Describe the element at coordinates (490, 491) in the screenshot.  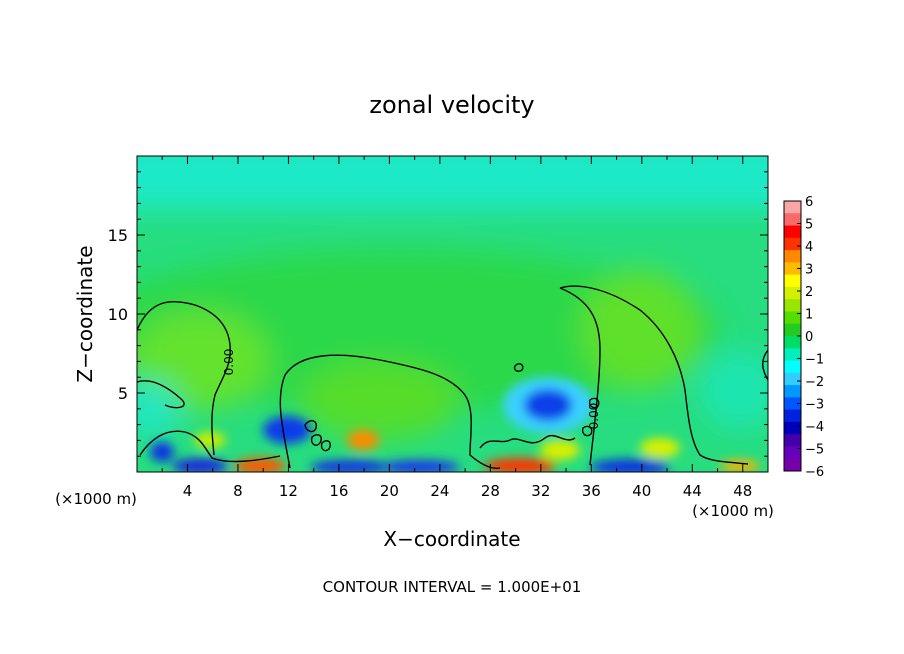
I see `x-tick-label: 28` at that location.